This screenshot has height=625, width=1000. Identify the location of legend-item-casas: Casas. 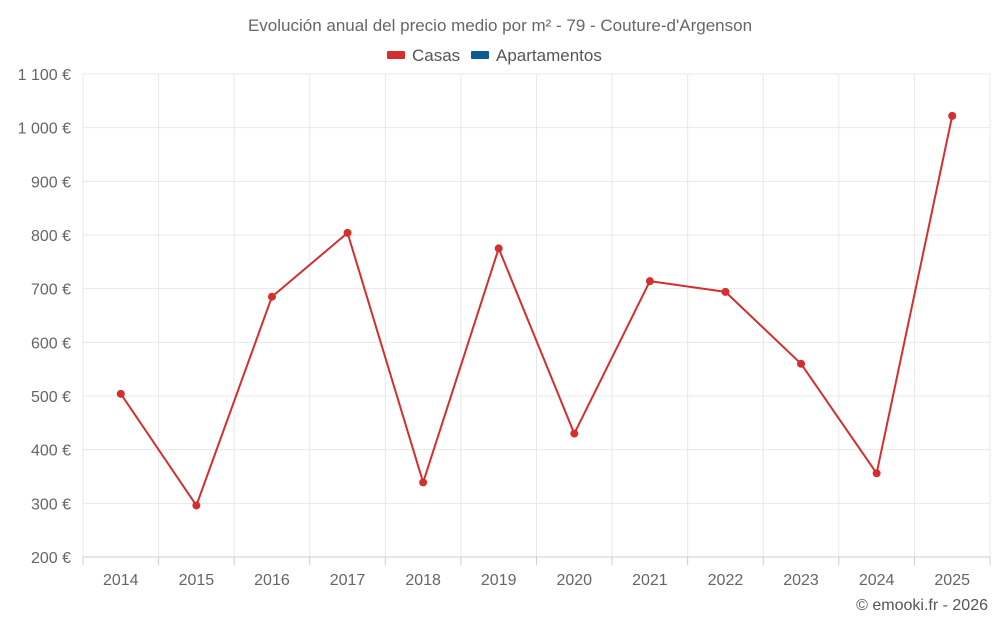
(423, 55).